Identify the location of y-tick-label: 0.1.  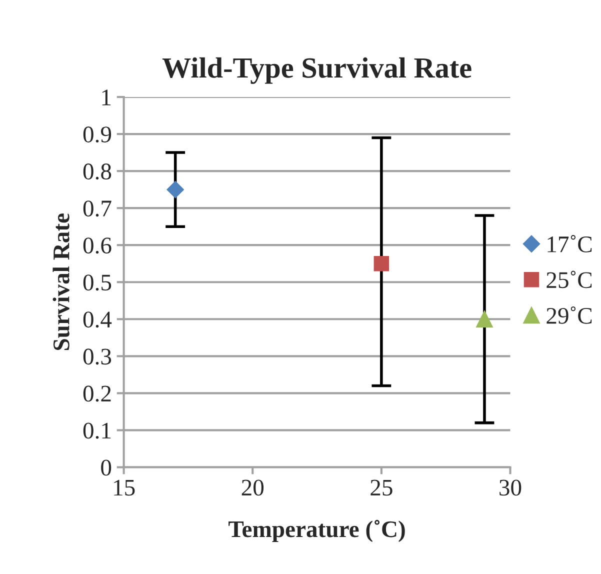
(97, 430).